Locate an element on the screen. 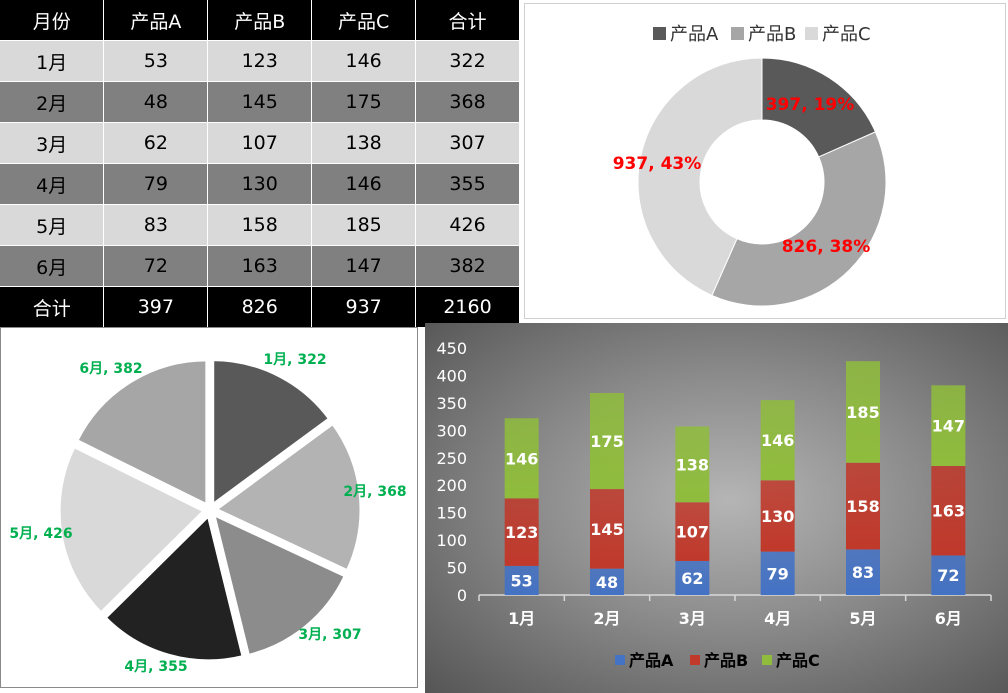  y-tick-label: 450 is located at coordinates (451, 348).